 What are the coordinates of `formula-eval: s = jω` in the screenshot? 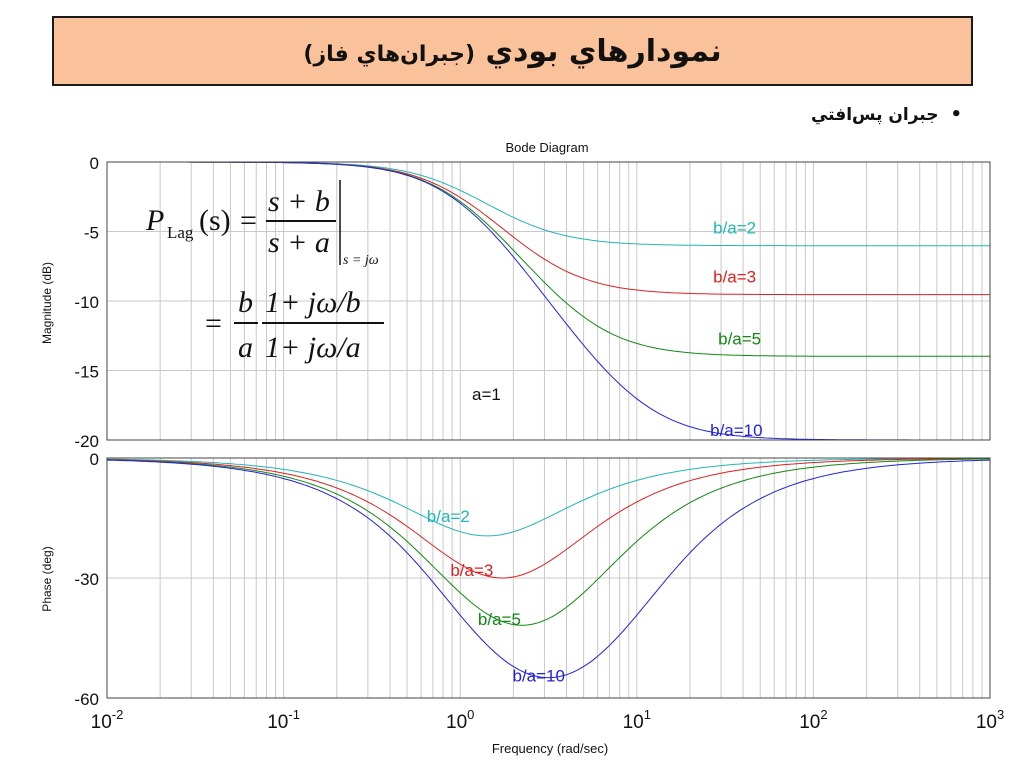 It's located at (361, 260).